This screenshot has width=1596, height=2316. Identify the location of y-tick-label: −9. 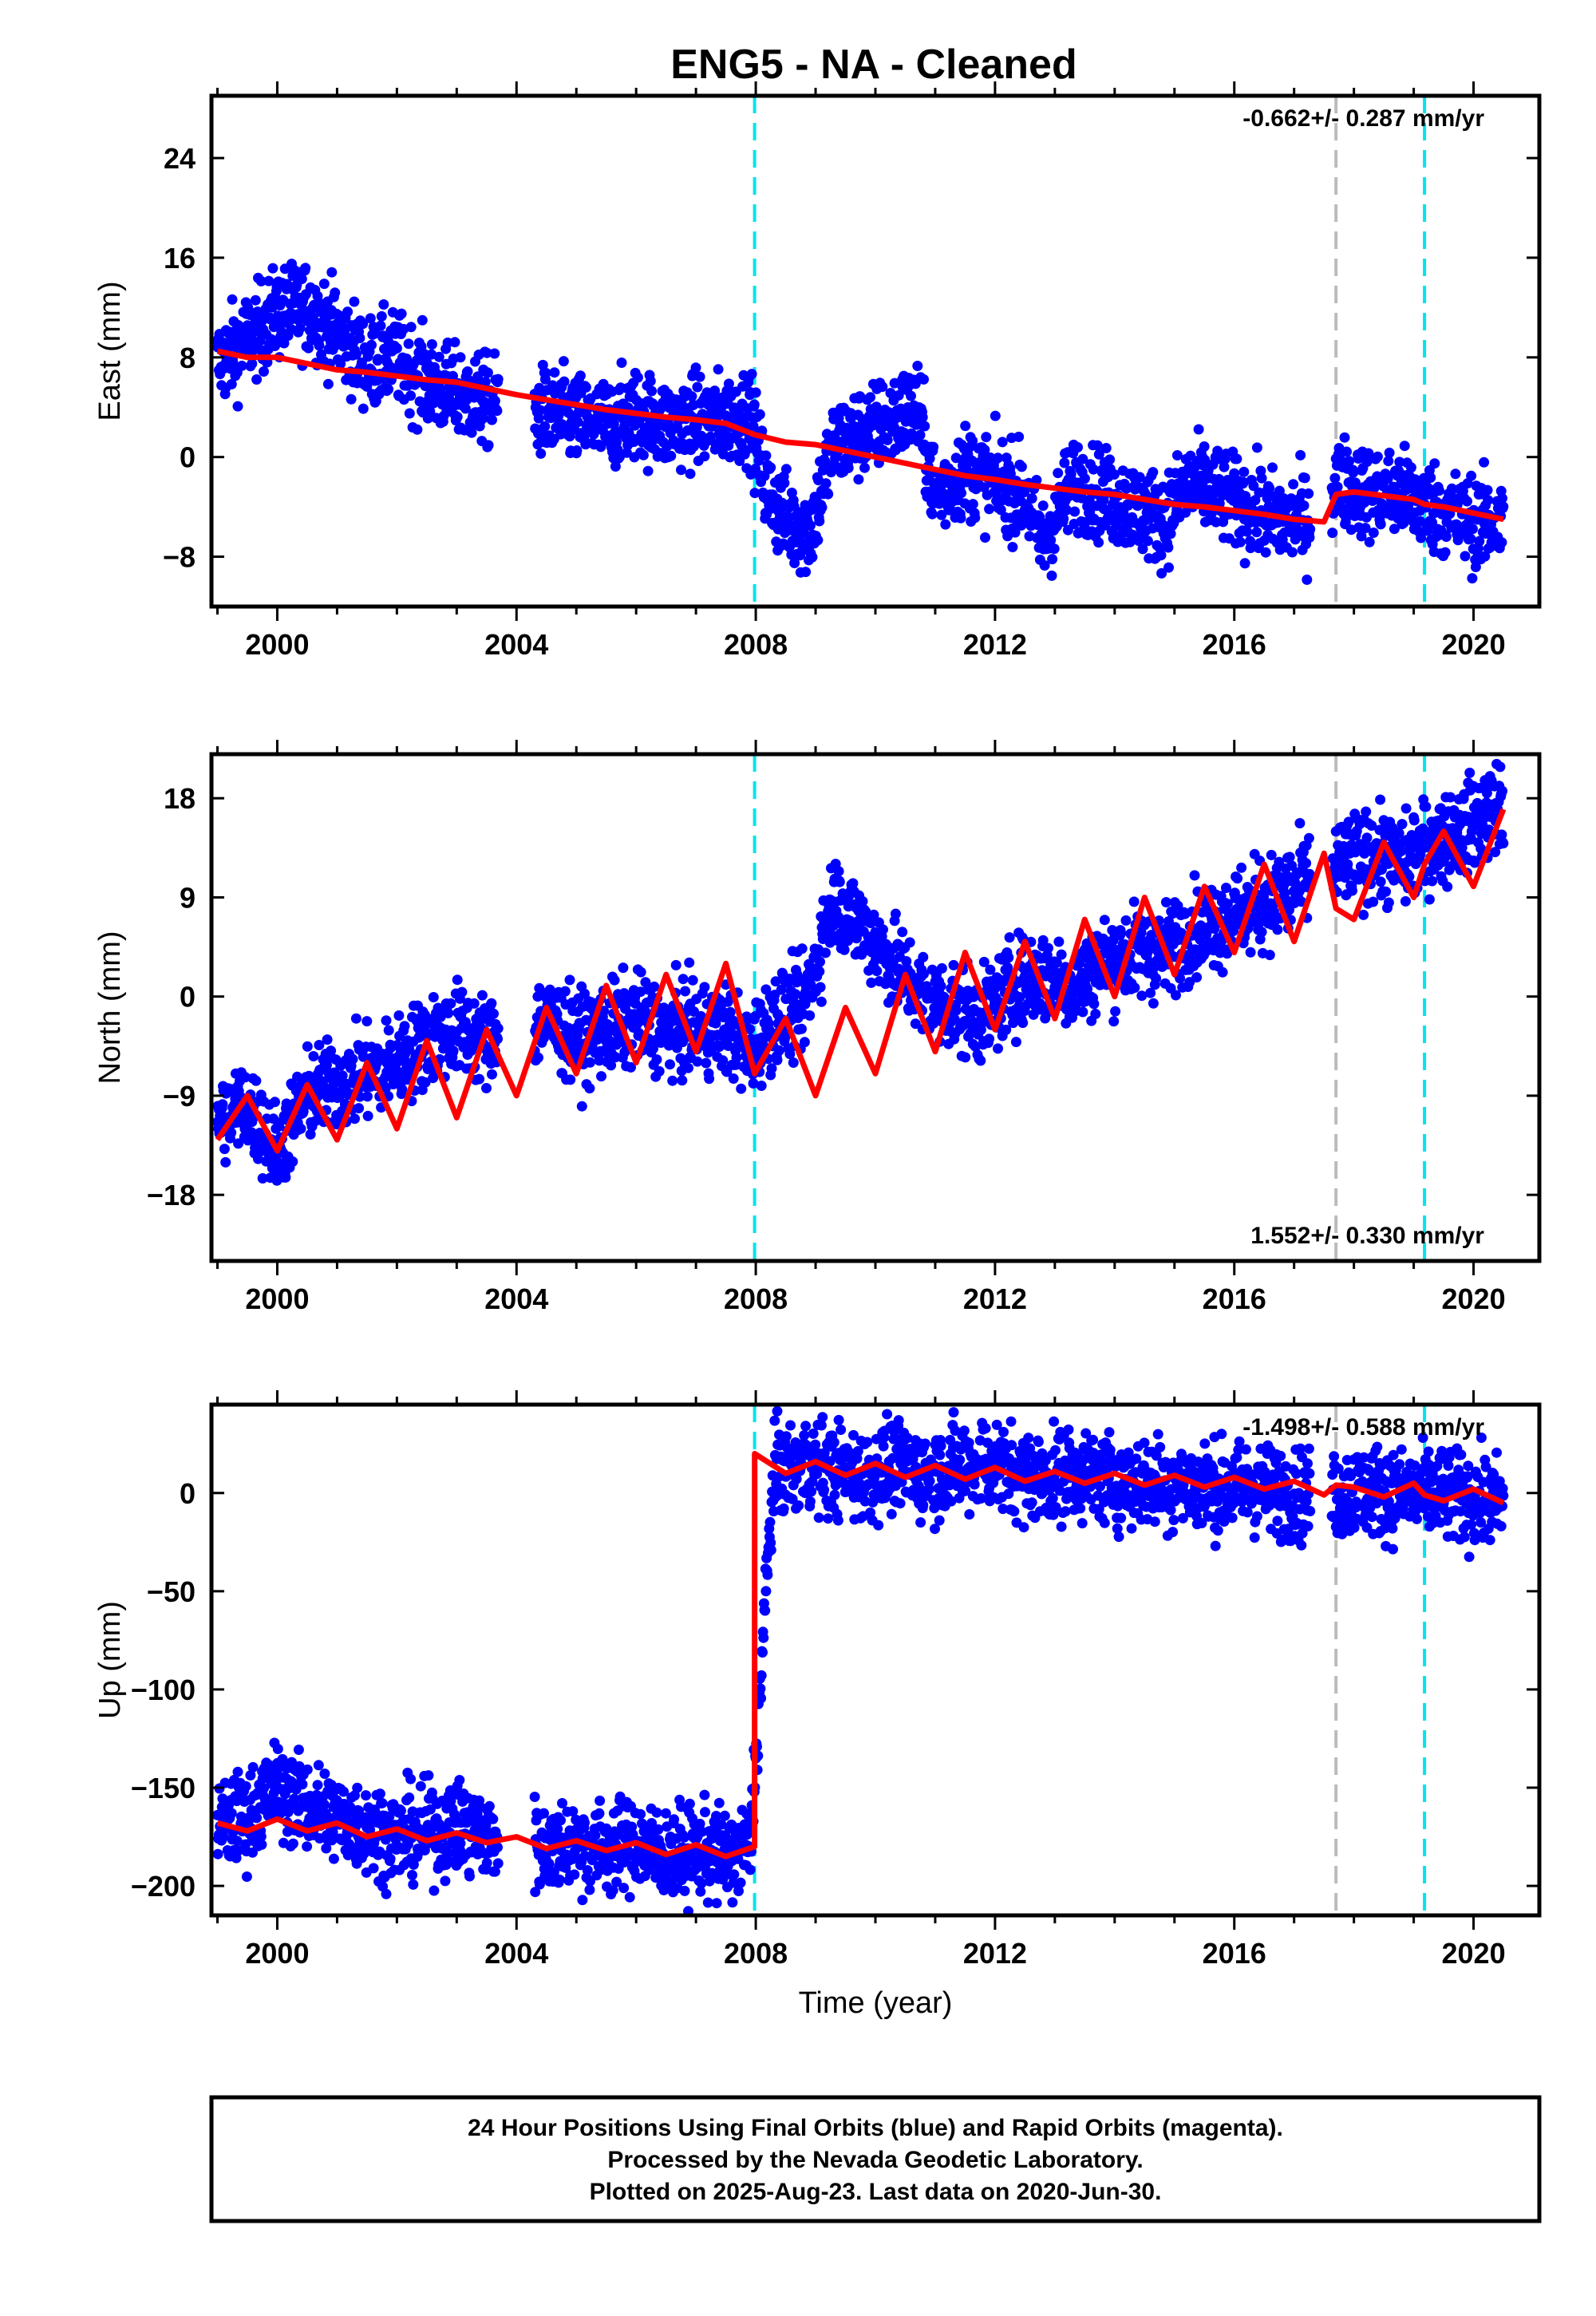
(179, 1096).